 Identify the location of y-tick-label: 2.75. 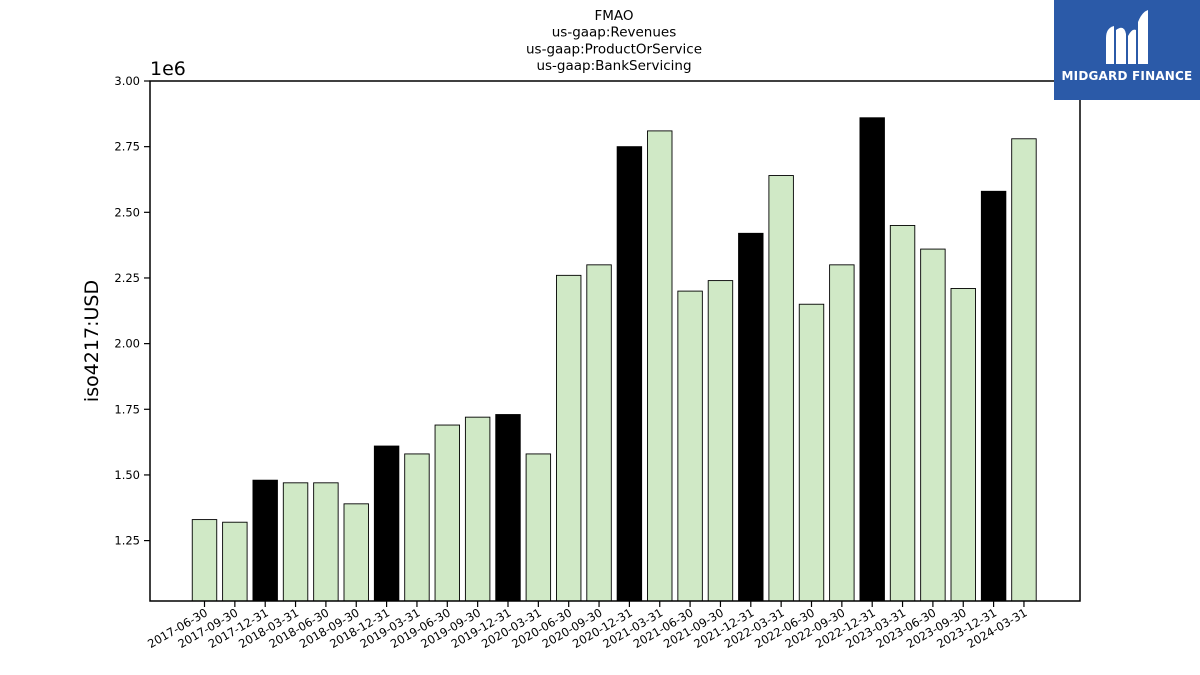
(127, 147).